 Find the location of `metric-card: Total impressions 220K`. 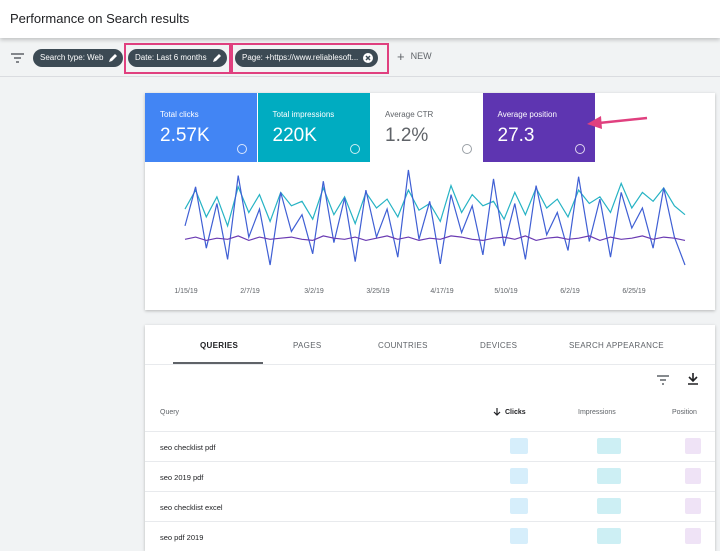

metric-card: Total impressions 220K is located at coordinates (313, 127).